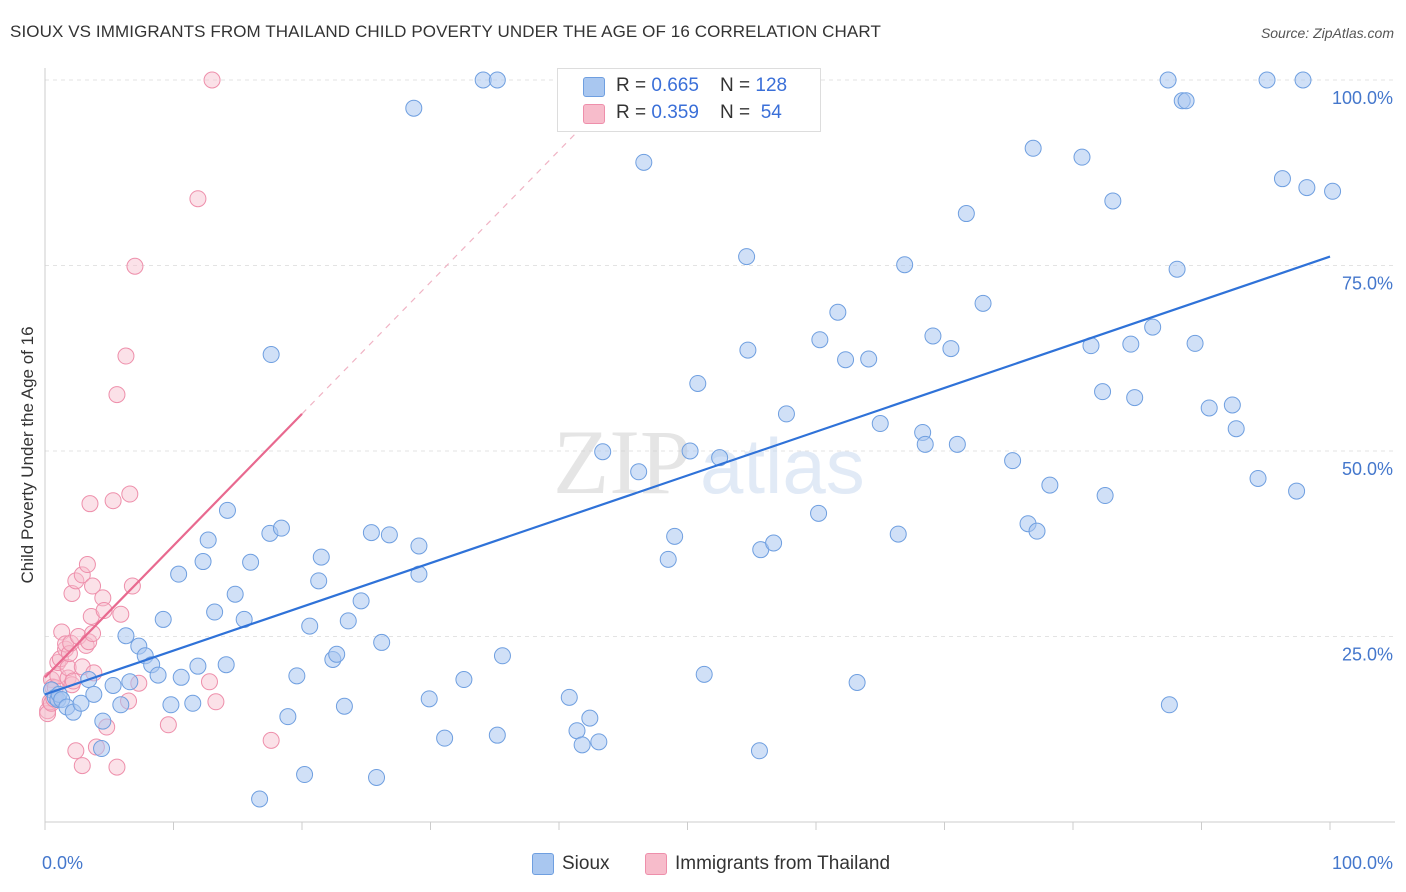 The image size is (1406, 892). I want to click on x-tick-label: 100.0%, so click(1362, 863).